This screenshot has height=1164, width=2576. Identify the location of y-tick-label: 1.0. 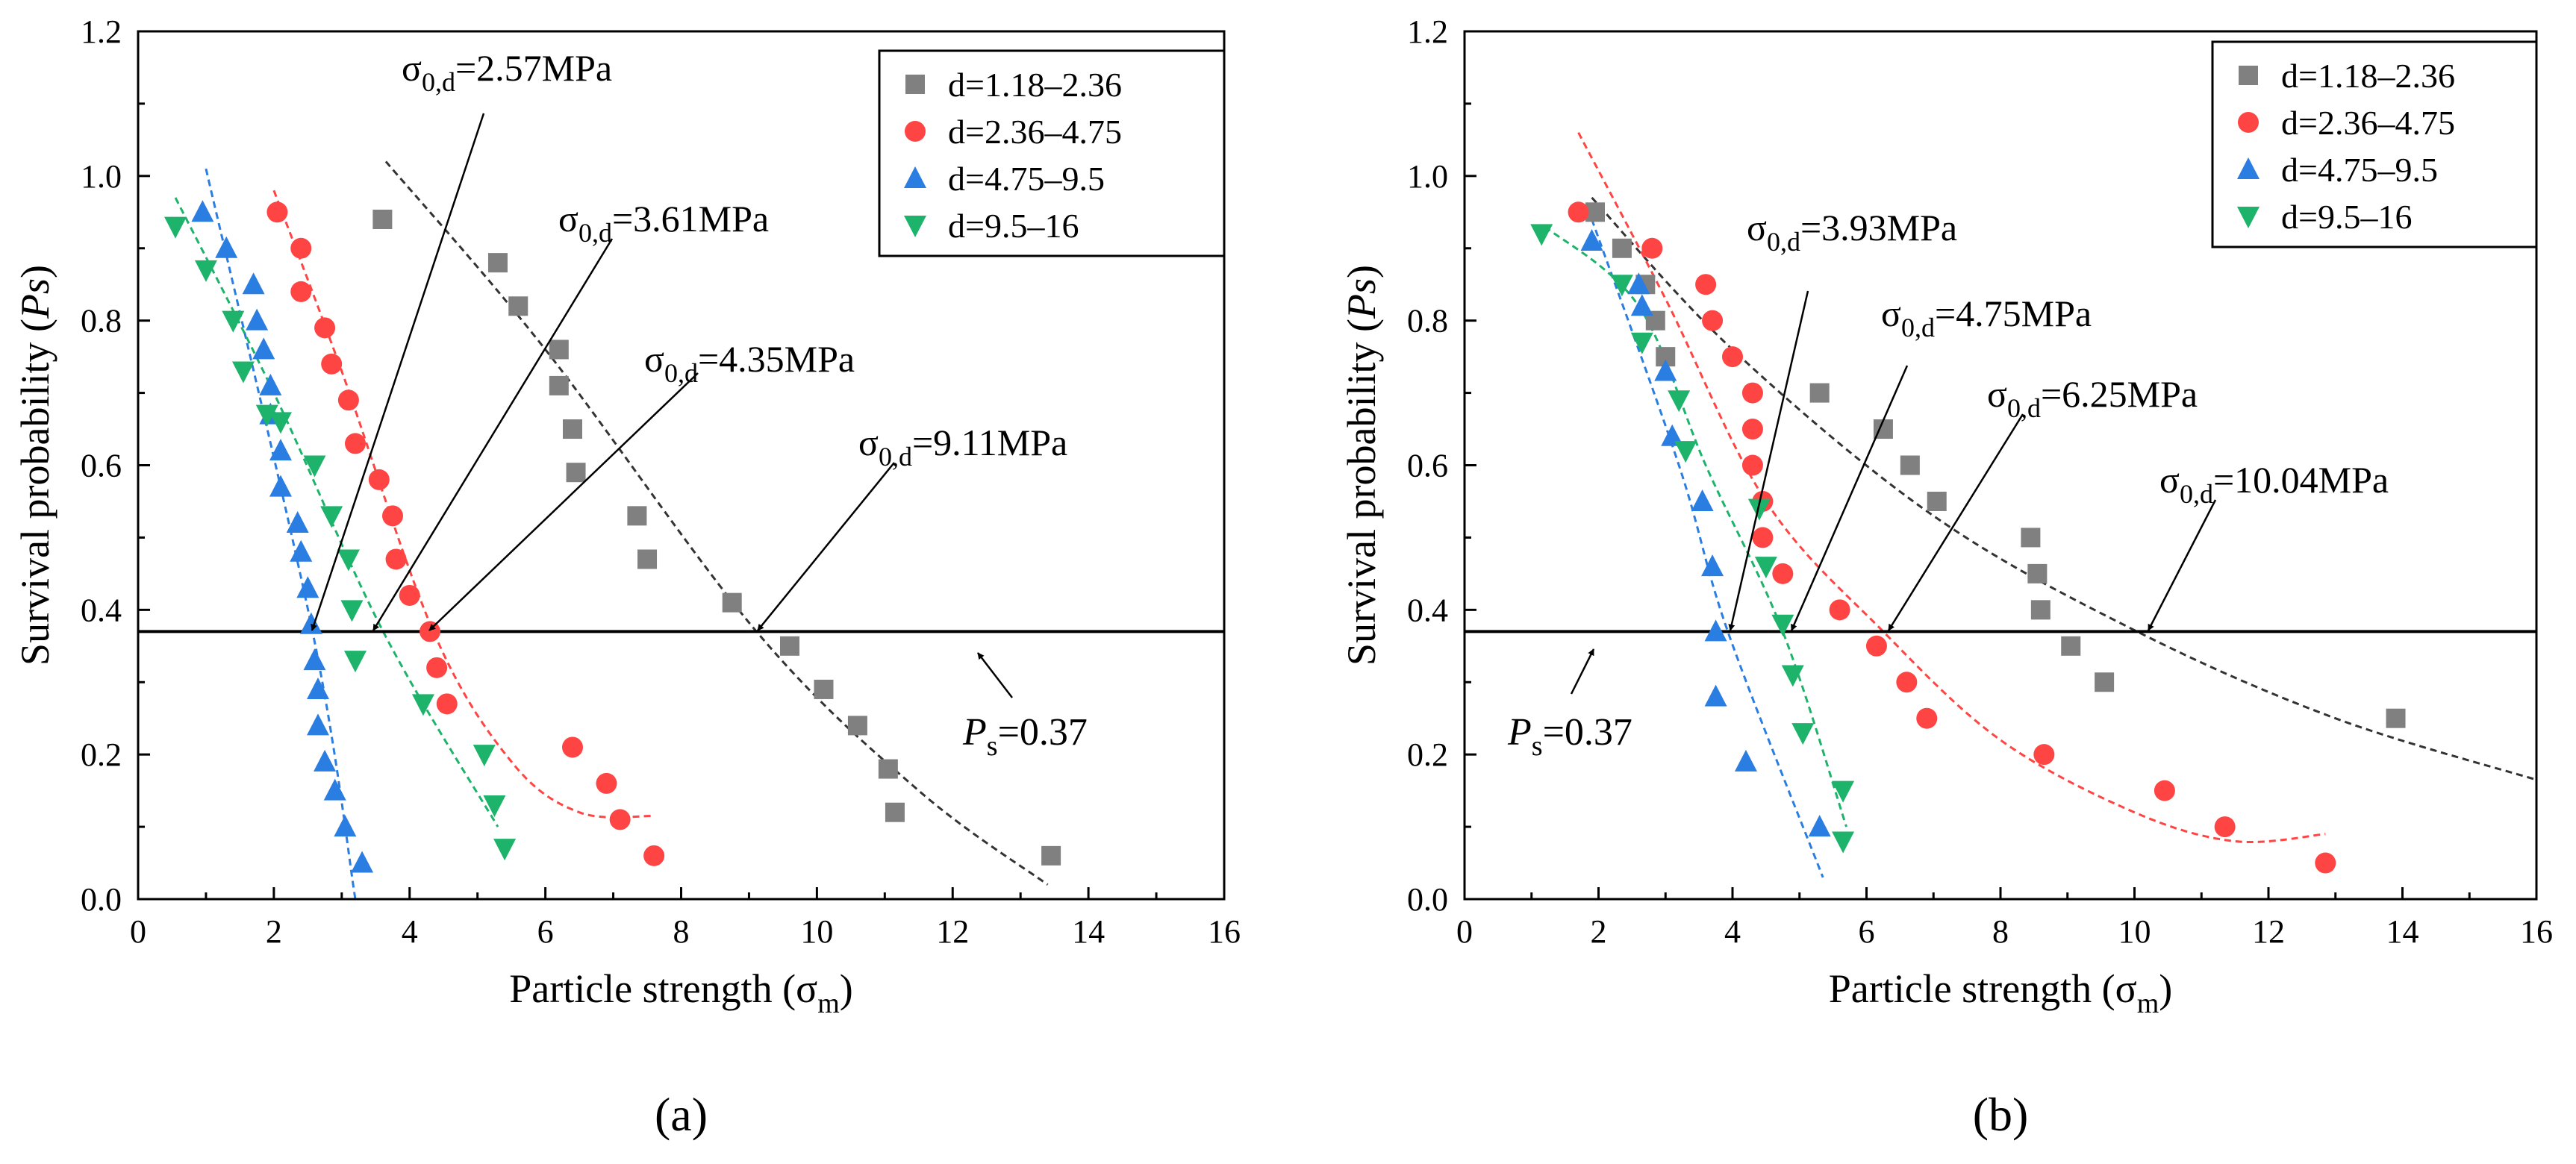
(101, 176).